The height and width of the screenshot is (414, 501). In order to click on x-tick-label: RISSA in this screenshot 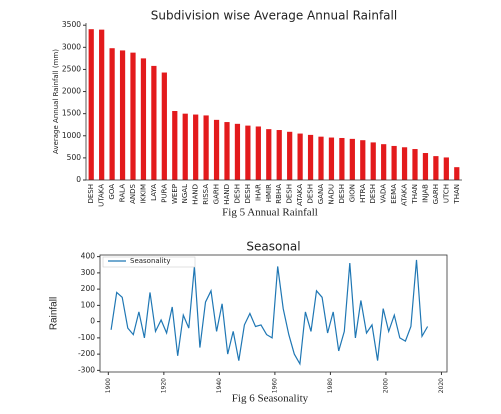, I will do `click(206, 194)`.